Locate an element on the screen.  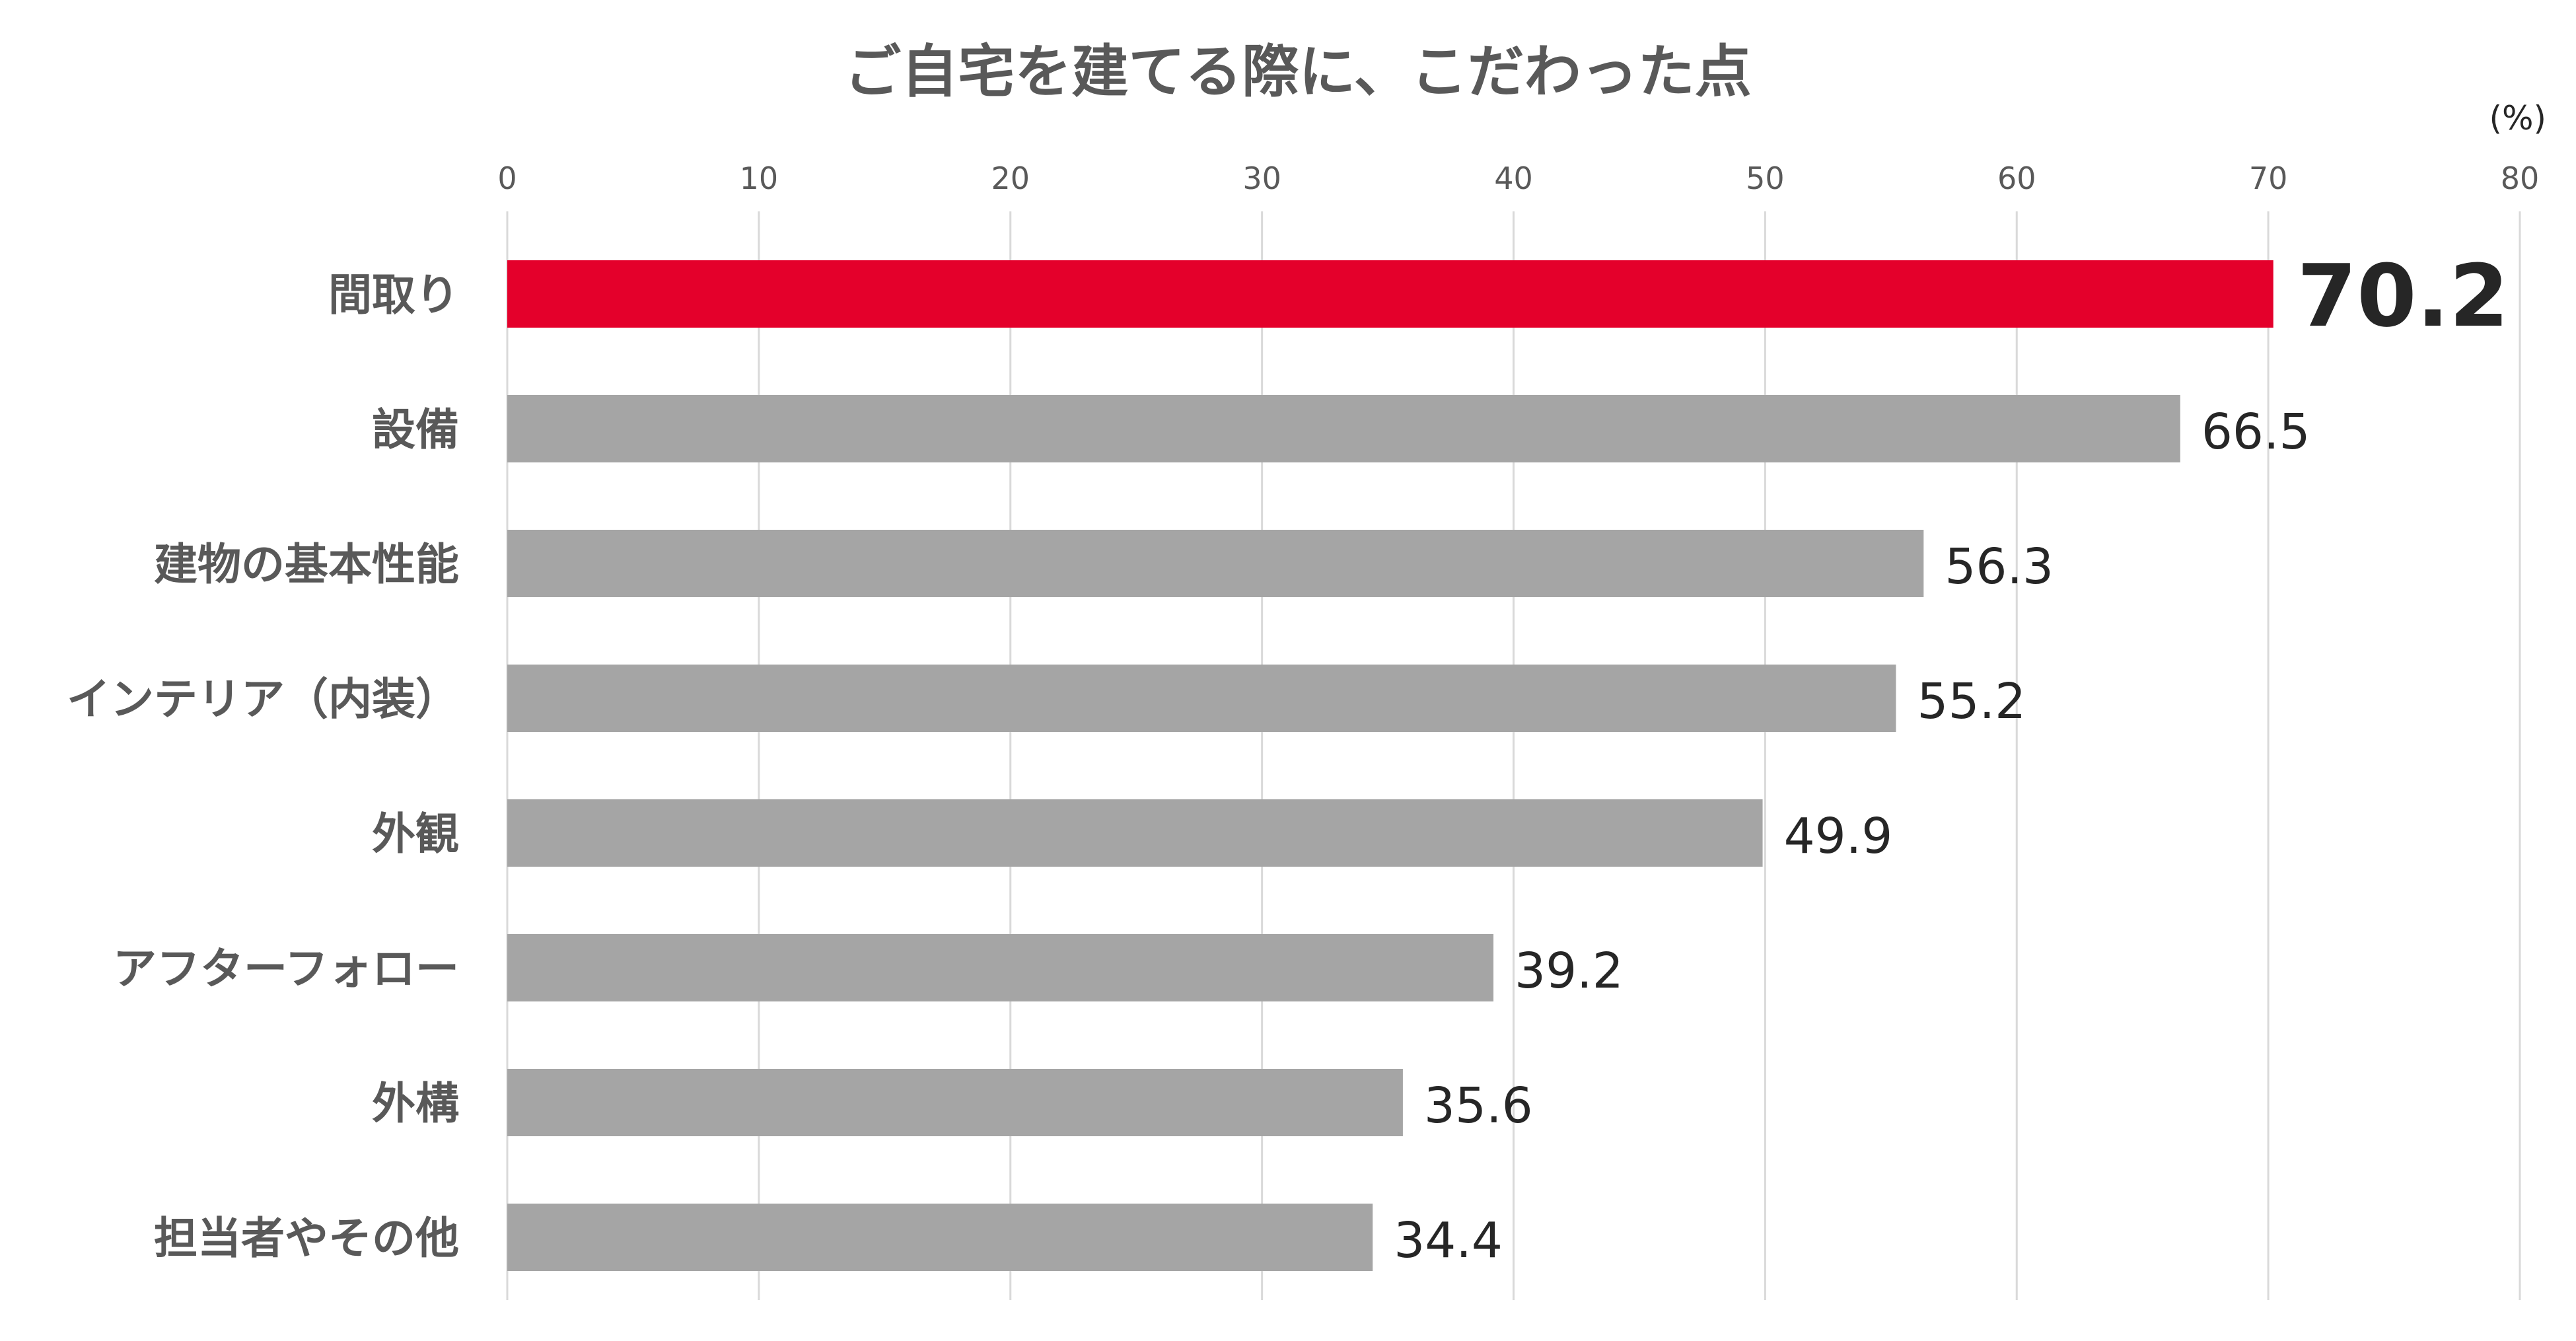
x-tick-label: 30 is located at coordinates (1261, 178).